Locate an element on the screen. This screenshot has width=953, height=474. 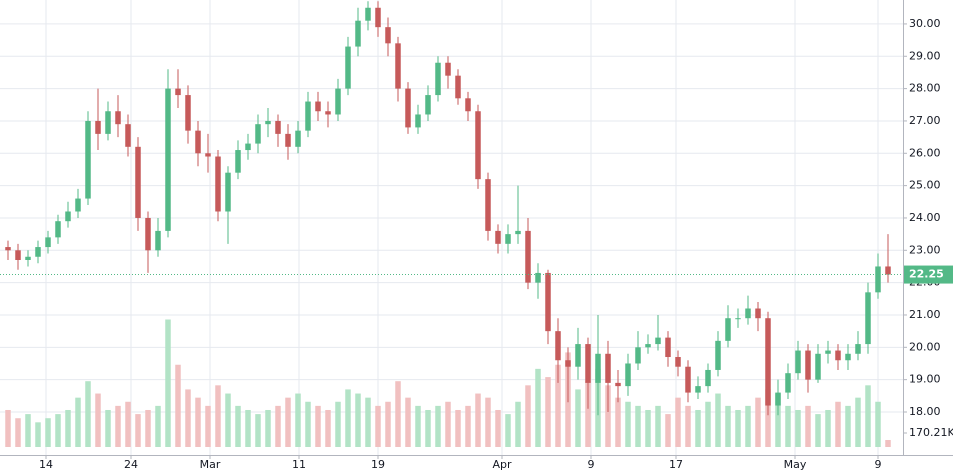
x-tick-label: 14 is located at coordinates (46, 464).